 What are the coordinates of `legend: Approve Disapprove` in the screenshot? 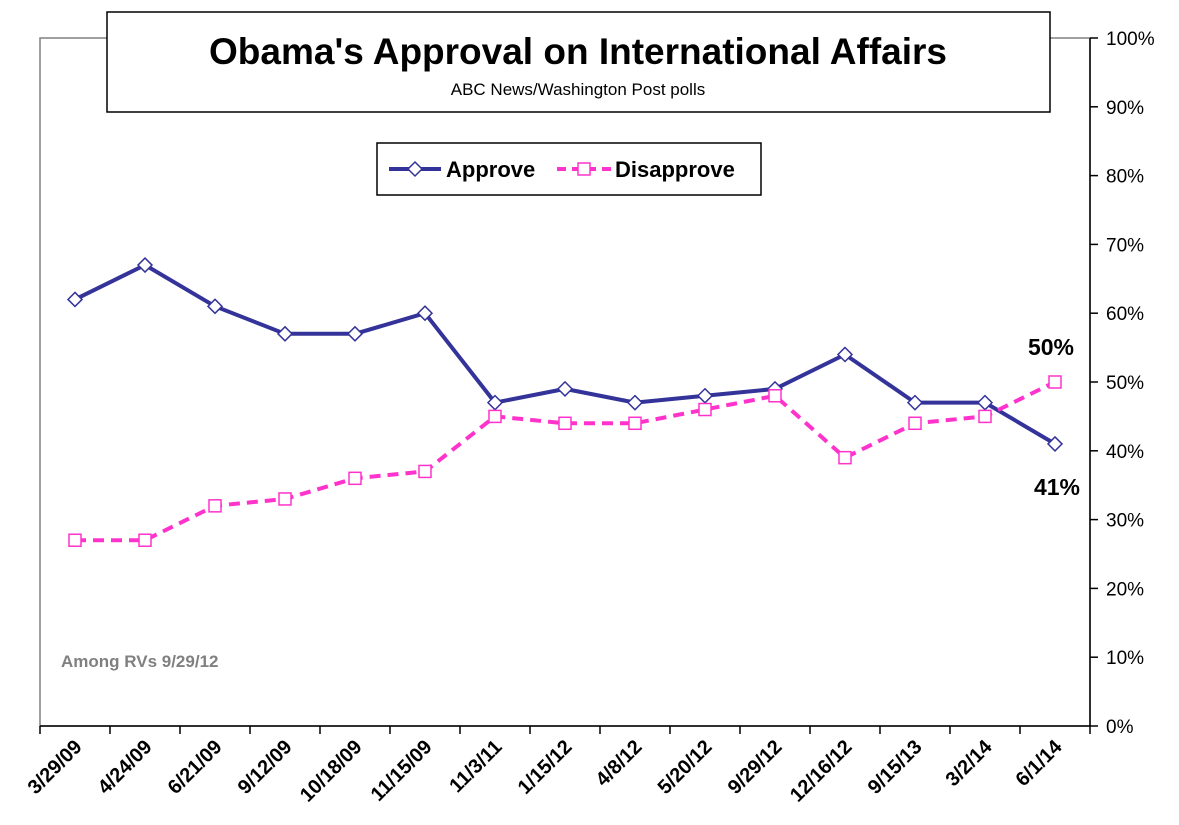 It's located at (569, 169).